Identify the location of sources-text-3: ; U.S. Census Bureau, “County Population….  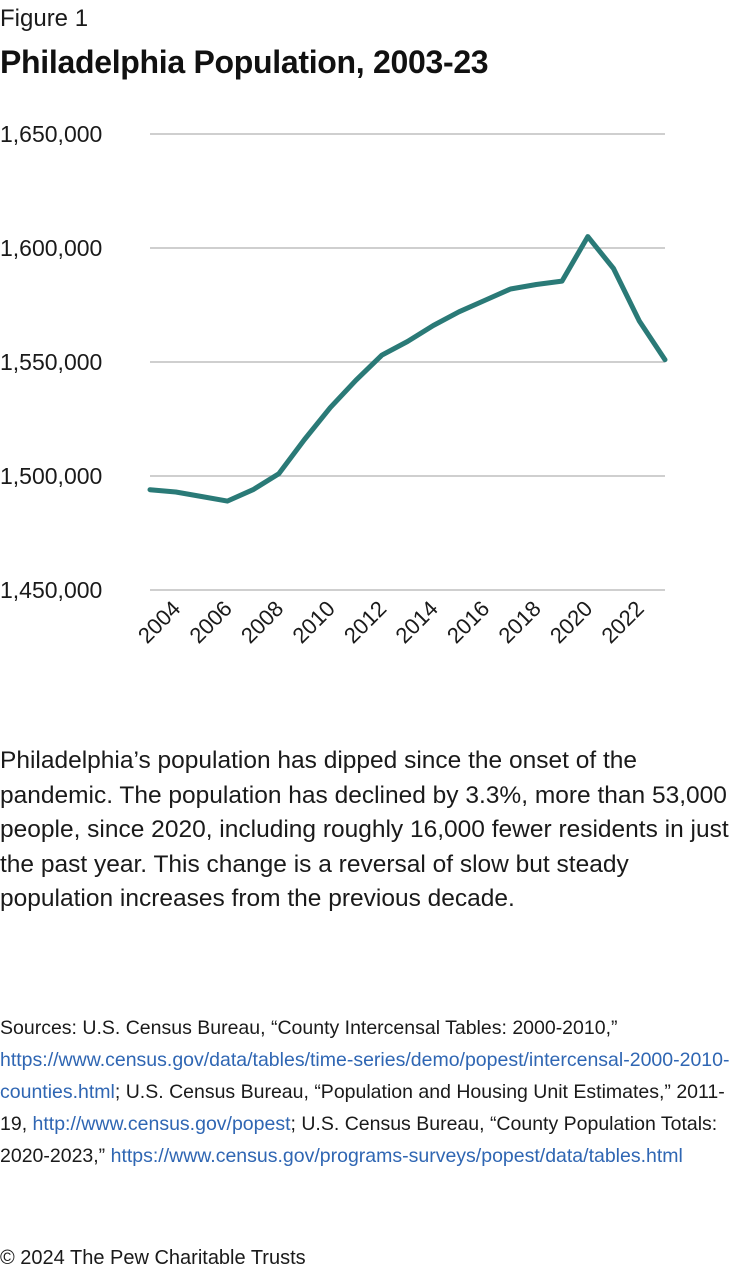
(359, 1140).